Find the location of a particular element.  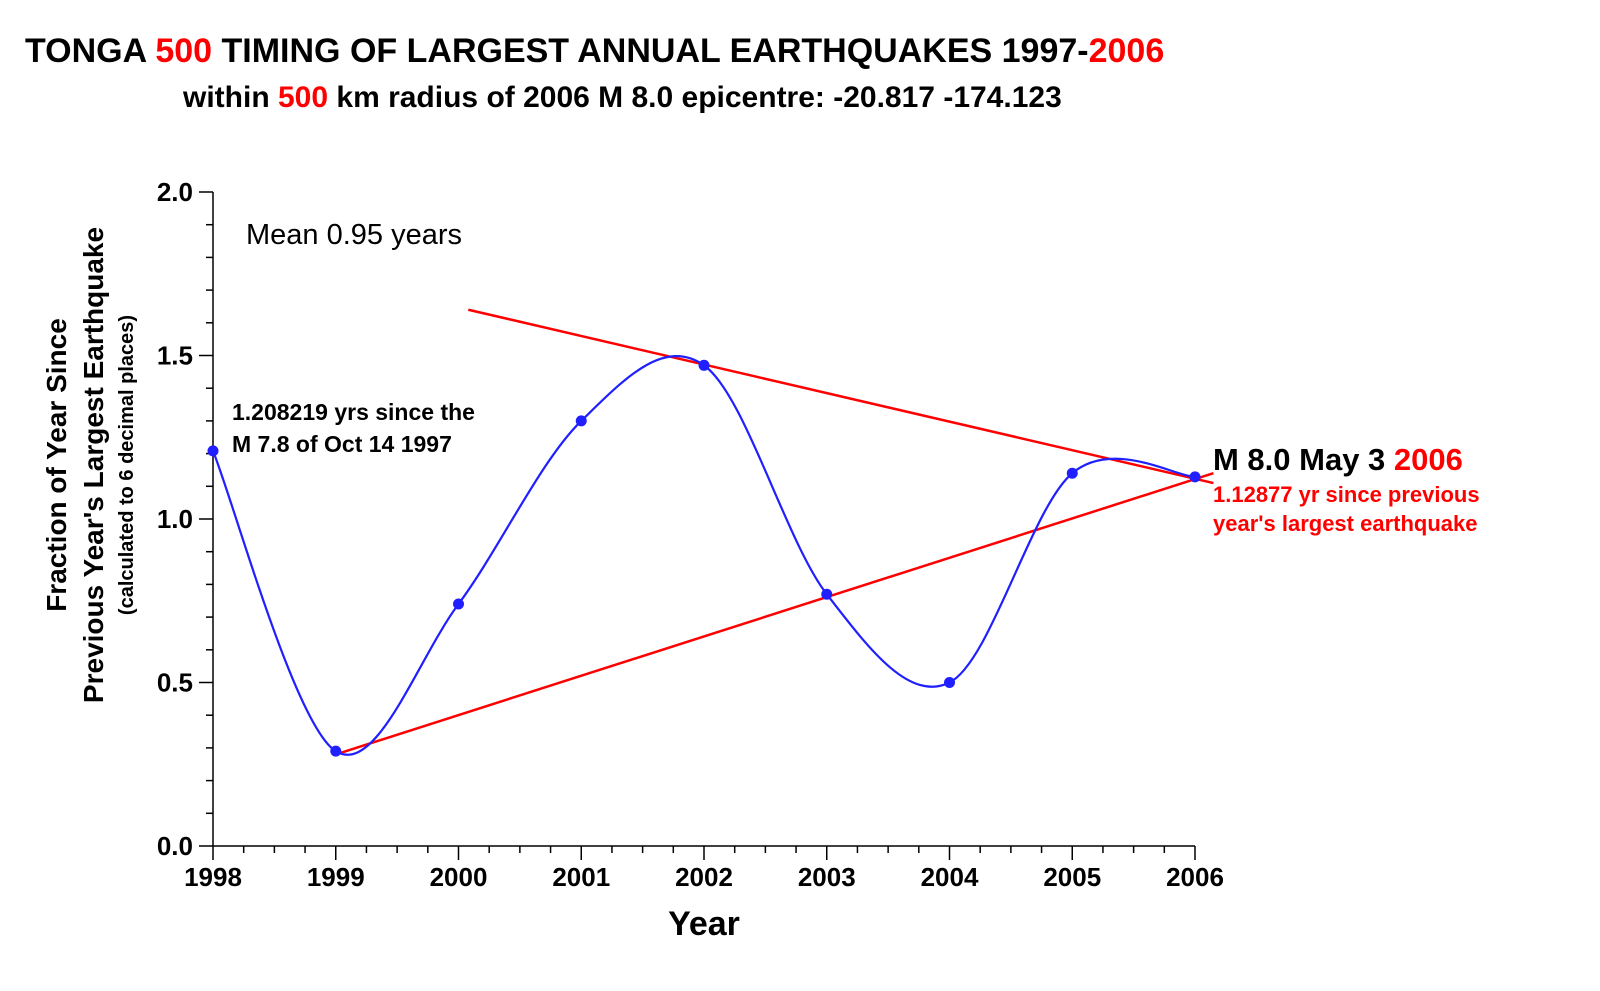

last-title-part-2: 2006 is located at coordinates (1428, 459).